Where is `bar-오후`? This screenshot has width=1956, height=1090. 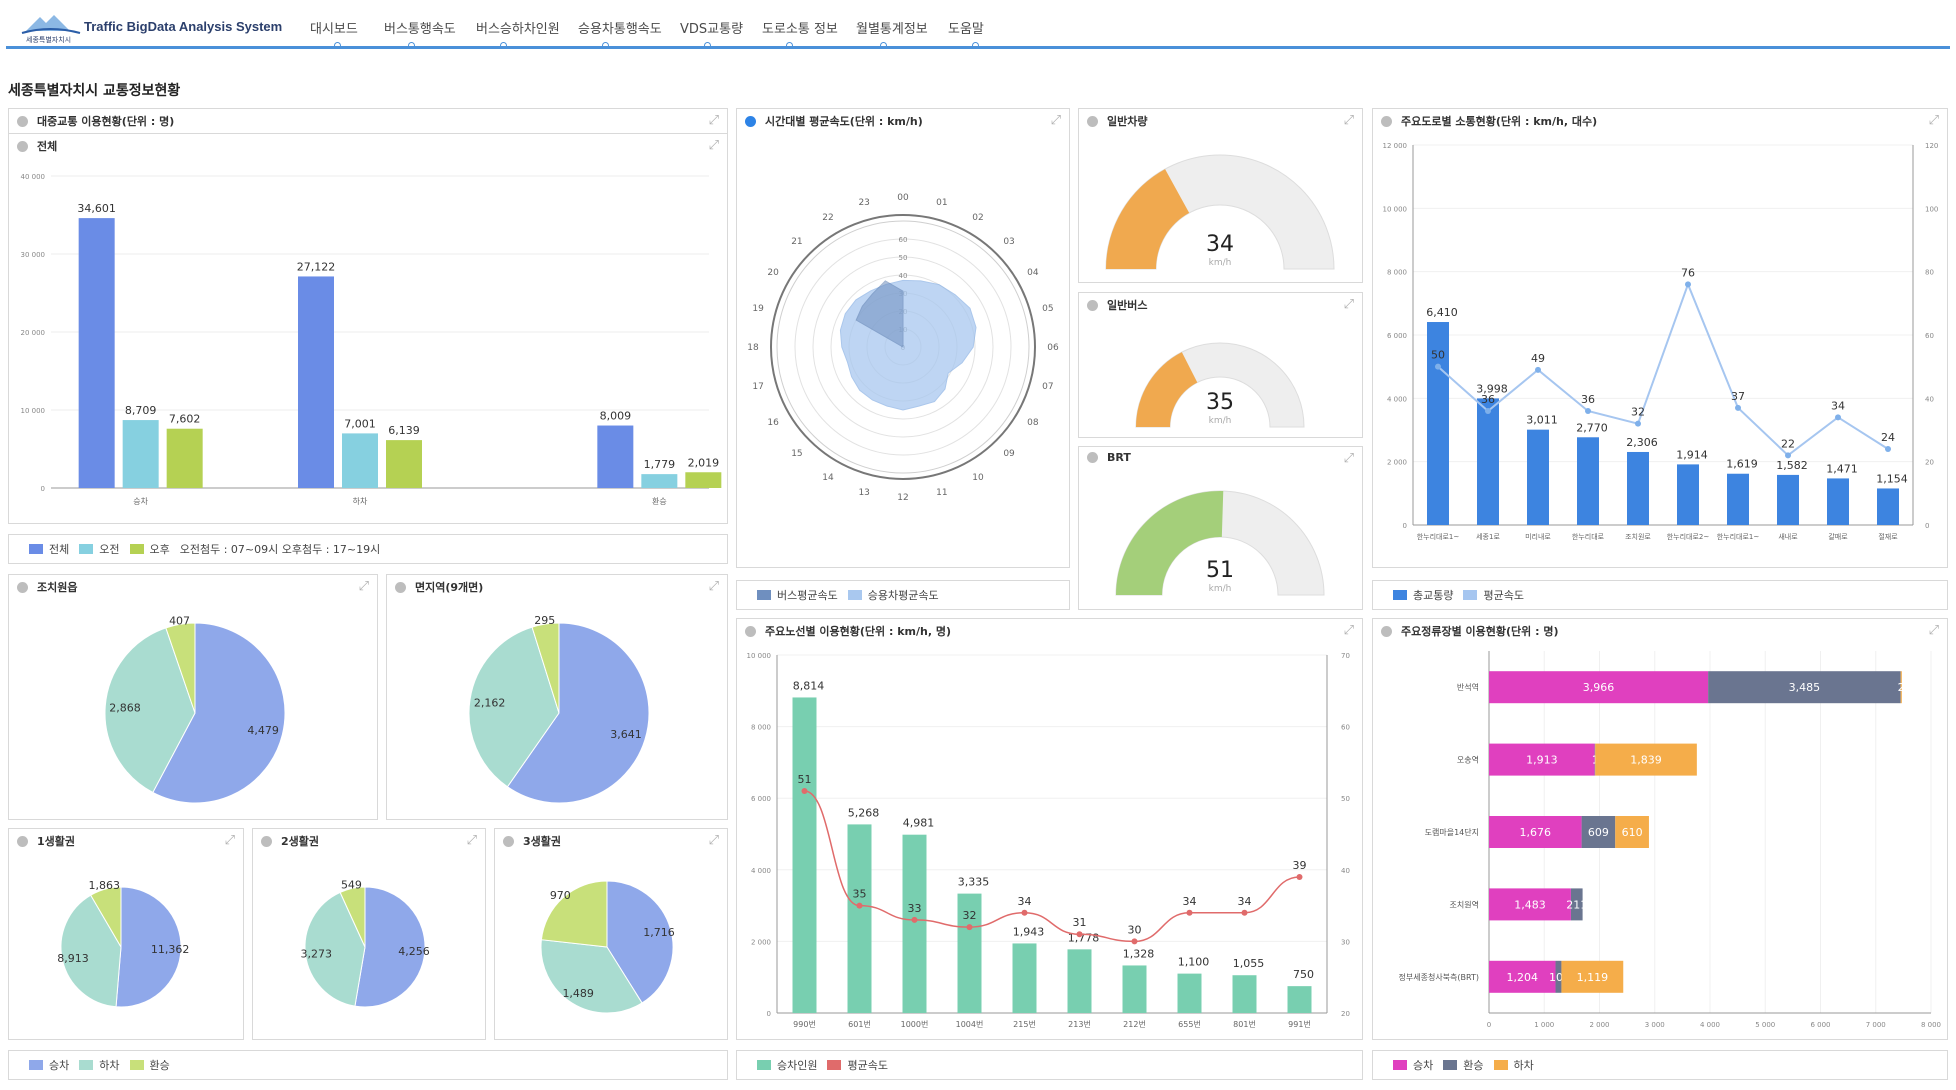 bar-오후 is located at coordinates (703, 480).